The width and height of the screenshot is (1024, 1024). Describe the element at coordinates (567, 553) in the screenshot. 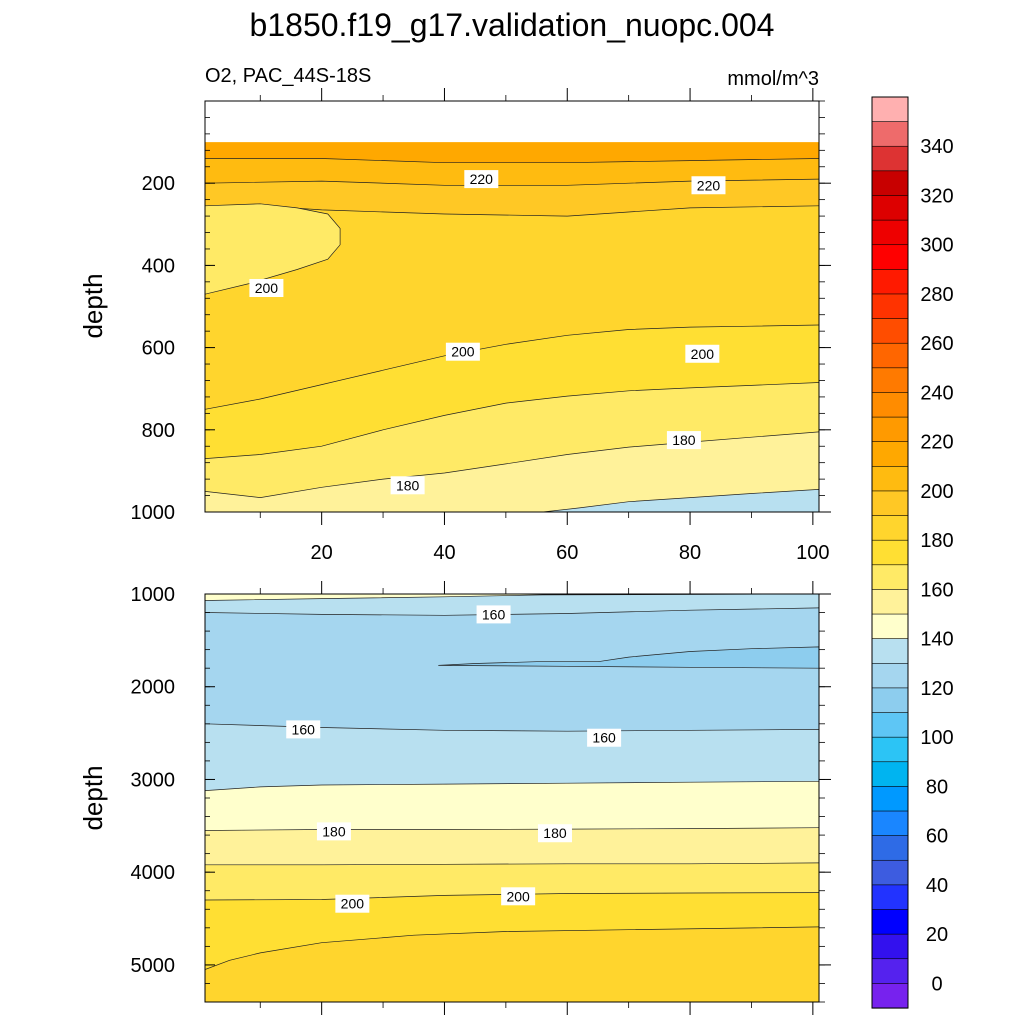

I see `upper-x-tick-label: 60` at that location.